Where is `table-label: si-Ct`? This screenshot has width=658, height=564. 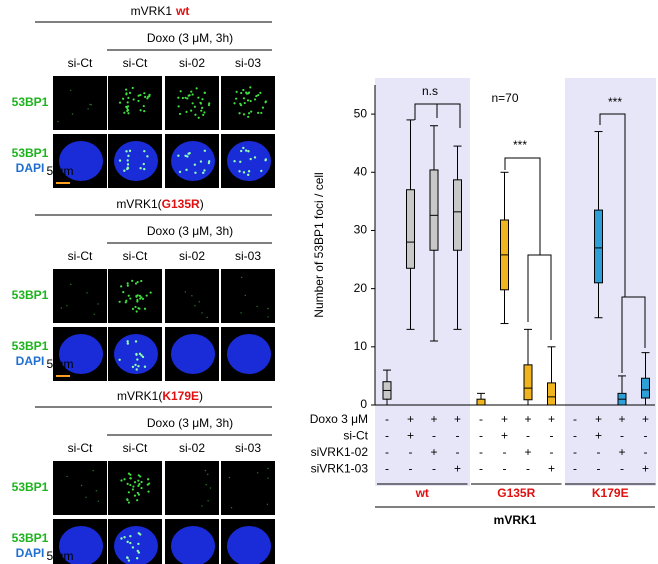
table-label: si-Ct is located at coordinates (355, 436).